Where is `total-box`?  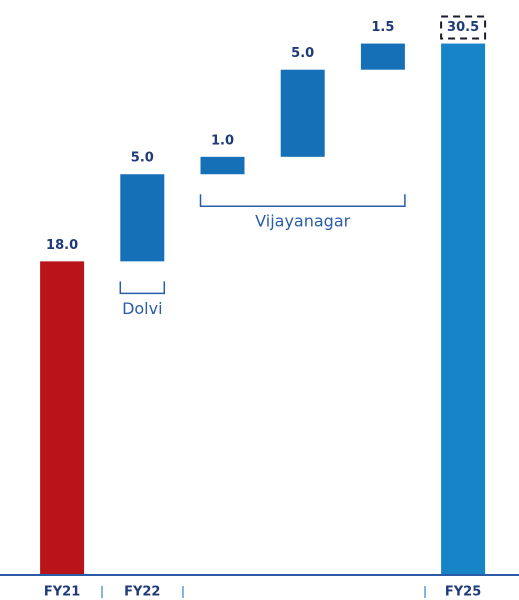 total-box is located at coordinates (463, 27).